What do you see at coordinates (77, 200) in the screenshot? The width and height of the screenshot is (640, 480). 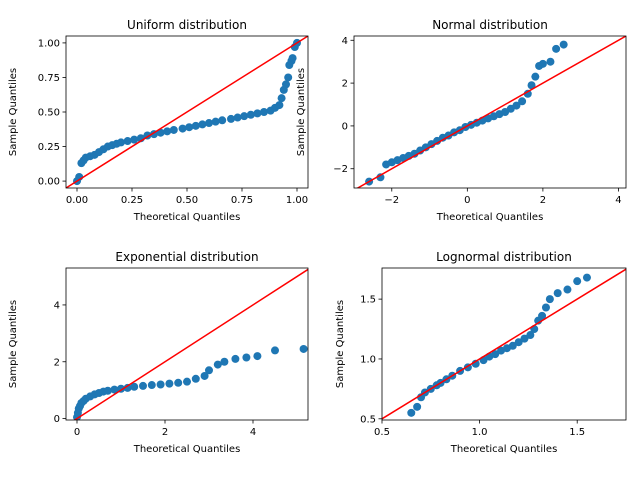 I see `x-tick-label: 0.00` at bounding box center [77, 200].